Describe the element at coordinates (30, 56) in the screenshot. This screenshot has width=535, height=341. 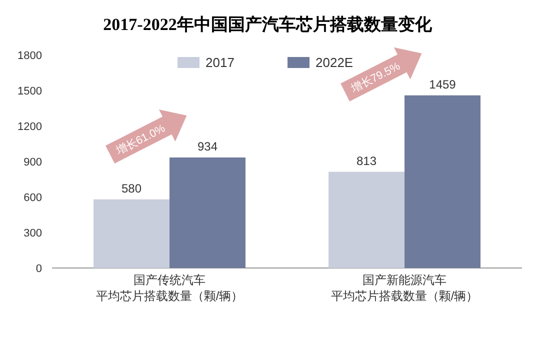
I see `y-tick-label: 1800` at that location.